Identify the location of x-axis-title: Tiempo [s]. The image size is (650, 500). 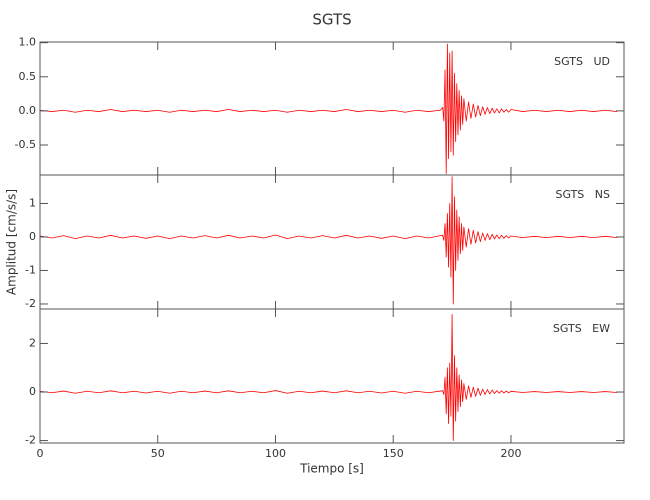
(331, 469).